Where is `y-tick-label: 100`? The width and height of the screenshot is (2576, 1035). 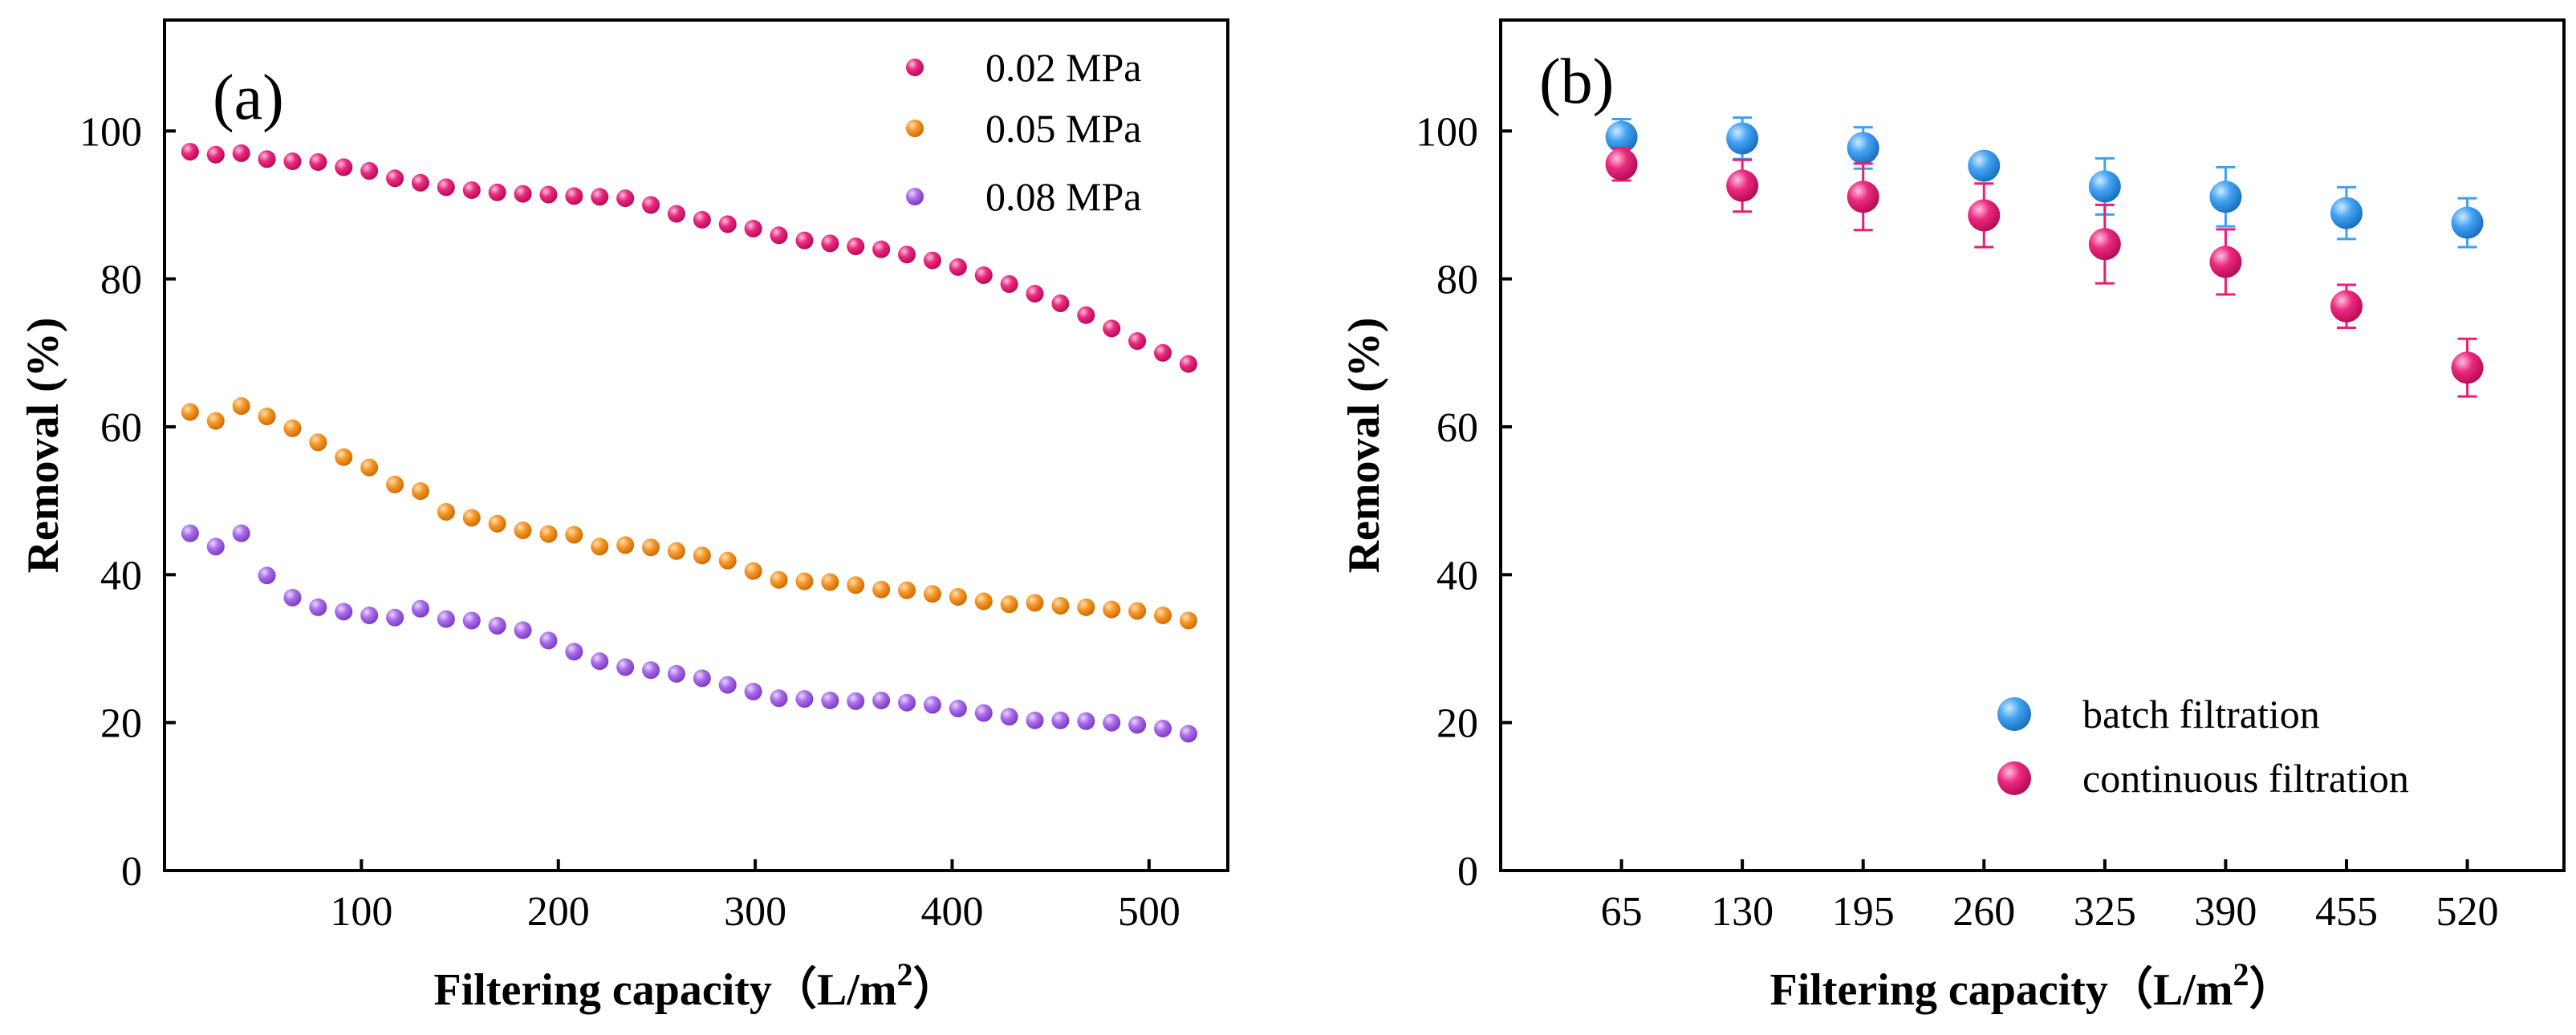
y-tick-label: 100 is located at coordinates (110, 132).